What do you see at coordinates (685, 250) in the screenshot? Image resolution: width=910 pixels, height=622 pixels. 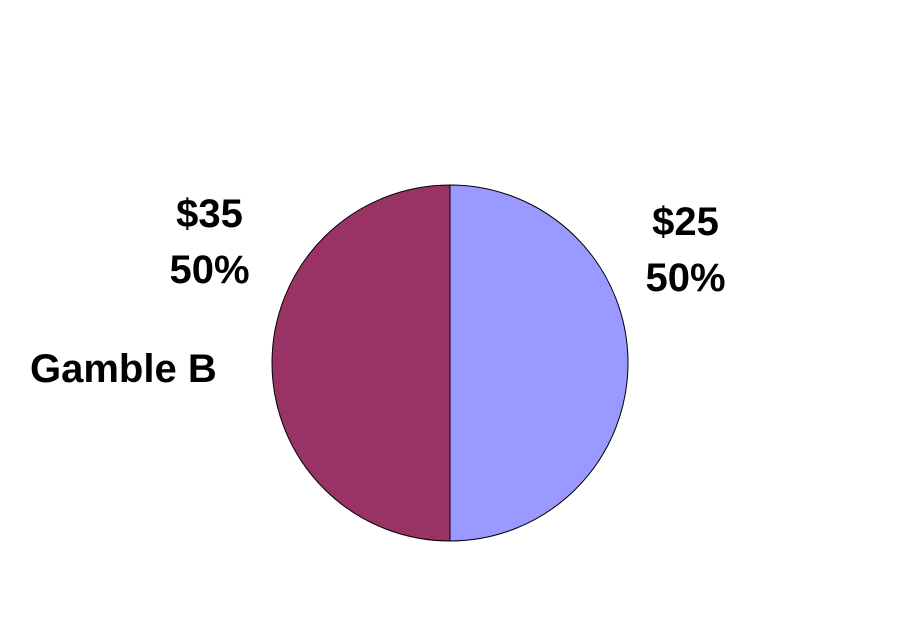 I see `slice-label-25: $25 50%` at bounding box center [685, 250].